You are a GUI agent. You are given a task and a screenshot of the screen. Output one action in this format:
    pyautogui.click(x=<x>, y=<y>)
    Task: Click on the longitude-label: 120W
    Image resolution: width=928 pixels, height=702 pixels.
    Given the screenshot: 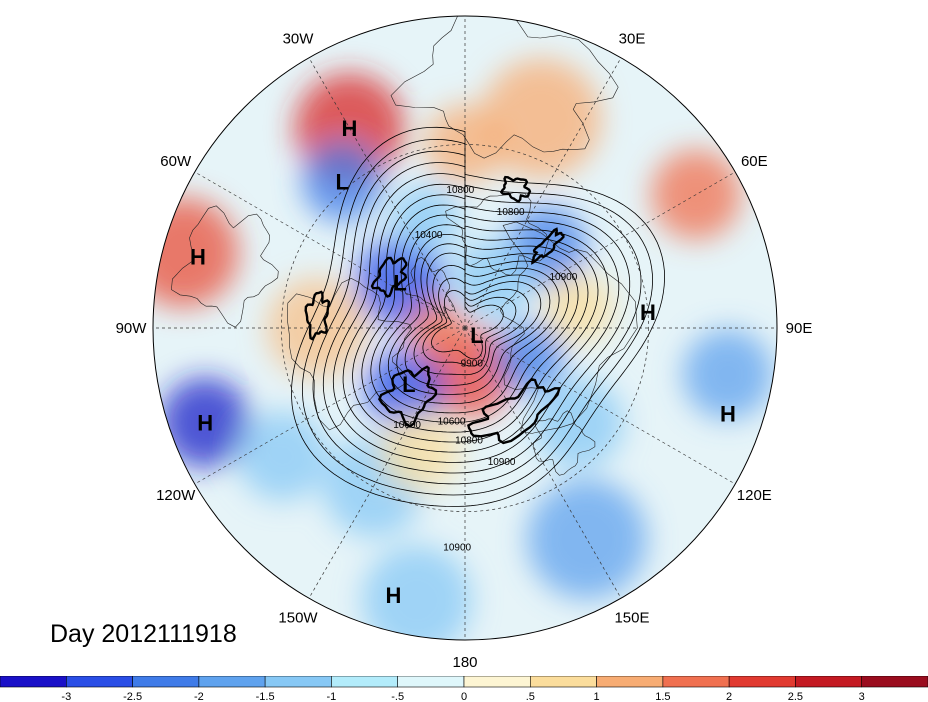 What is the action you would take?
    pyautogui.click(x=176, y=495)
    